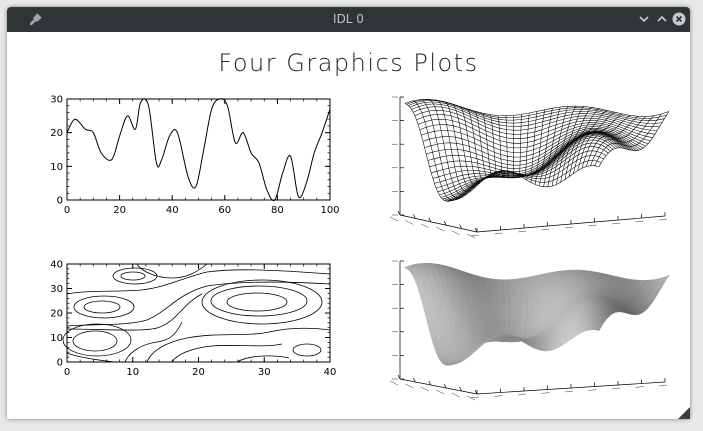 The image size is (703, 431). I want to click on minimize-icon, so click(644, 19).